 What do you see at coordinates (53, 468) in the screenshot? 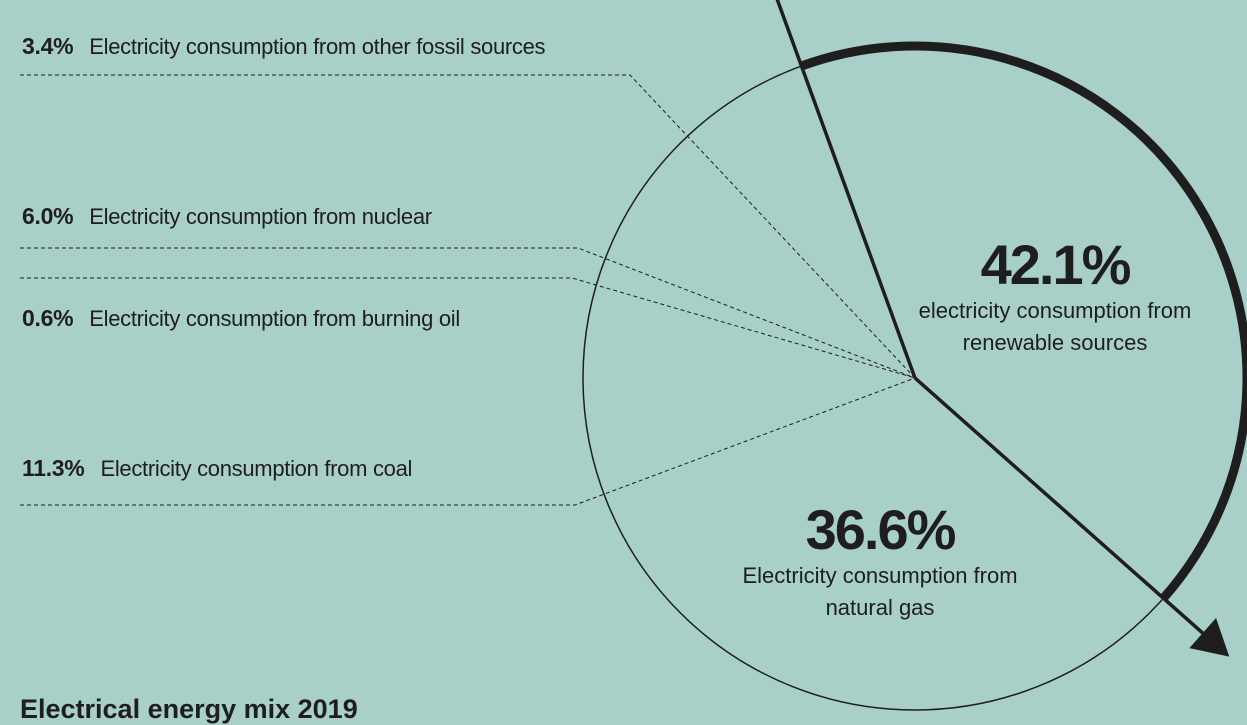
I see `value-label: 11.3%` at bounding box center [53, 468].